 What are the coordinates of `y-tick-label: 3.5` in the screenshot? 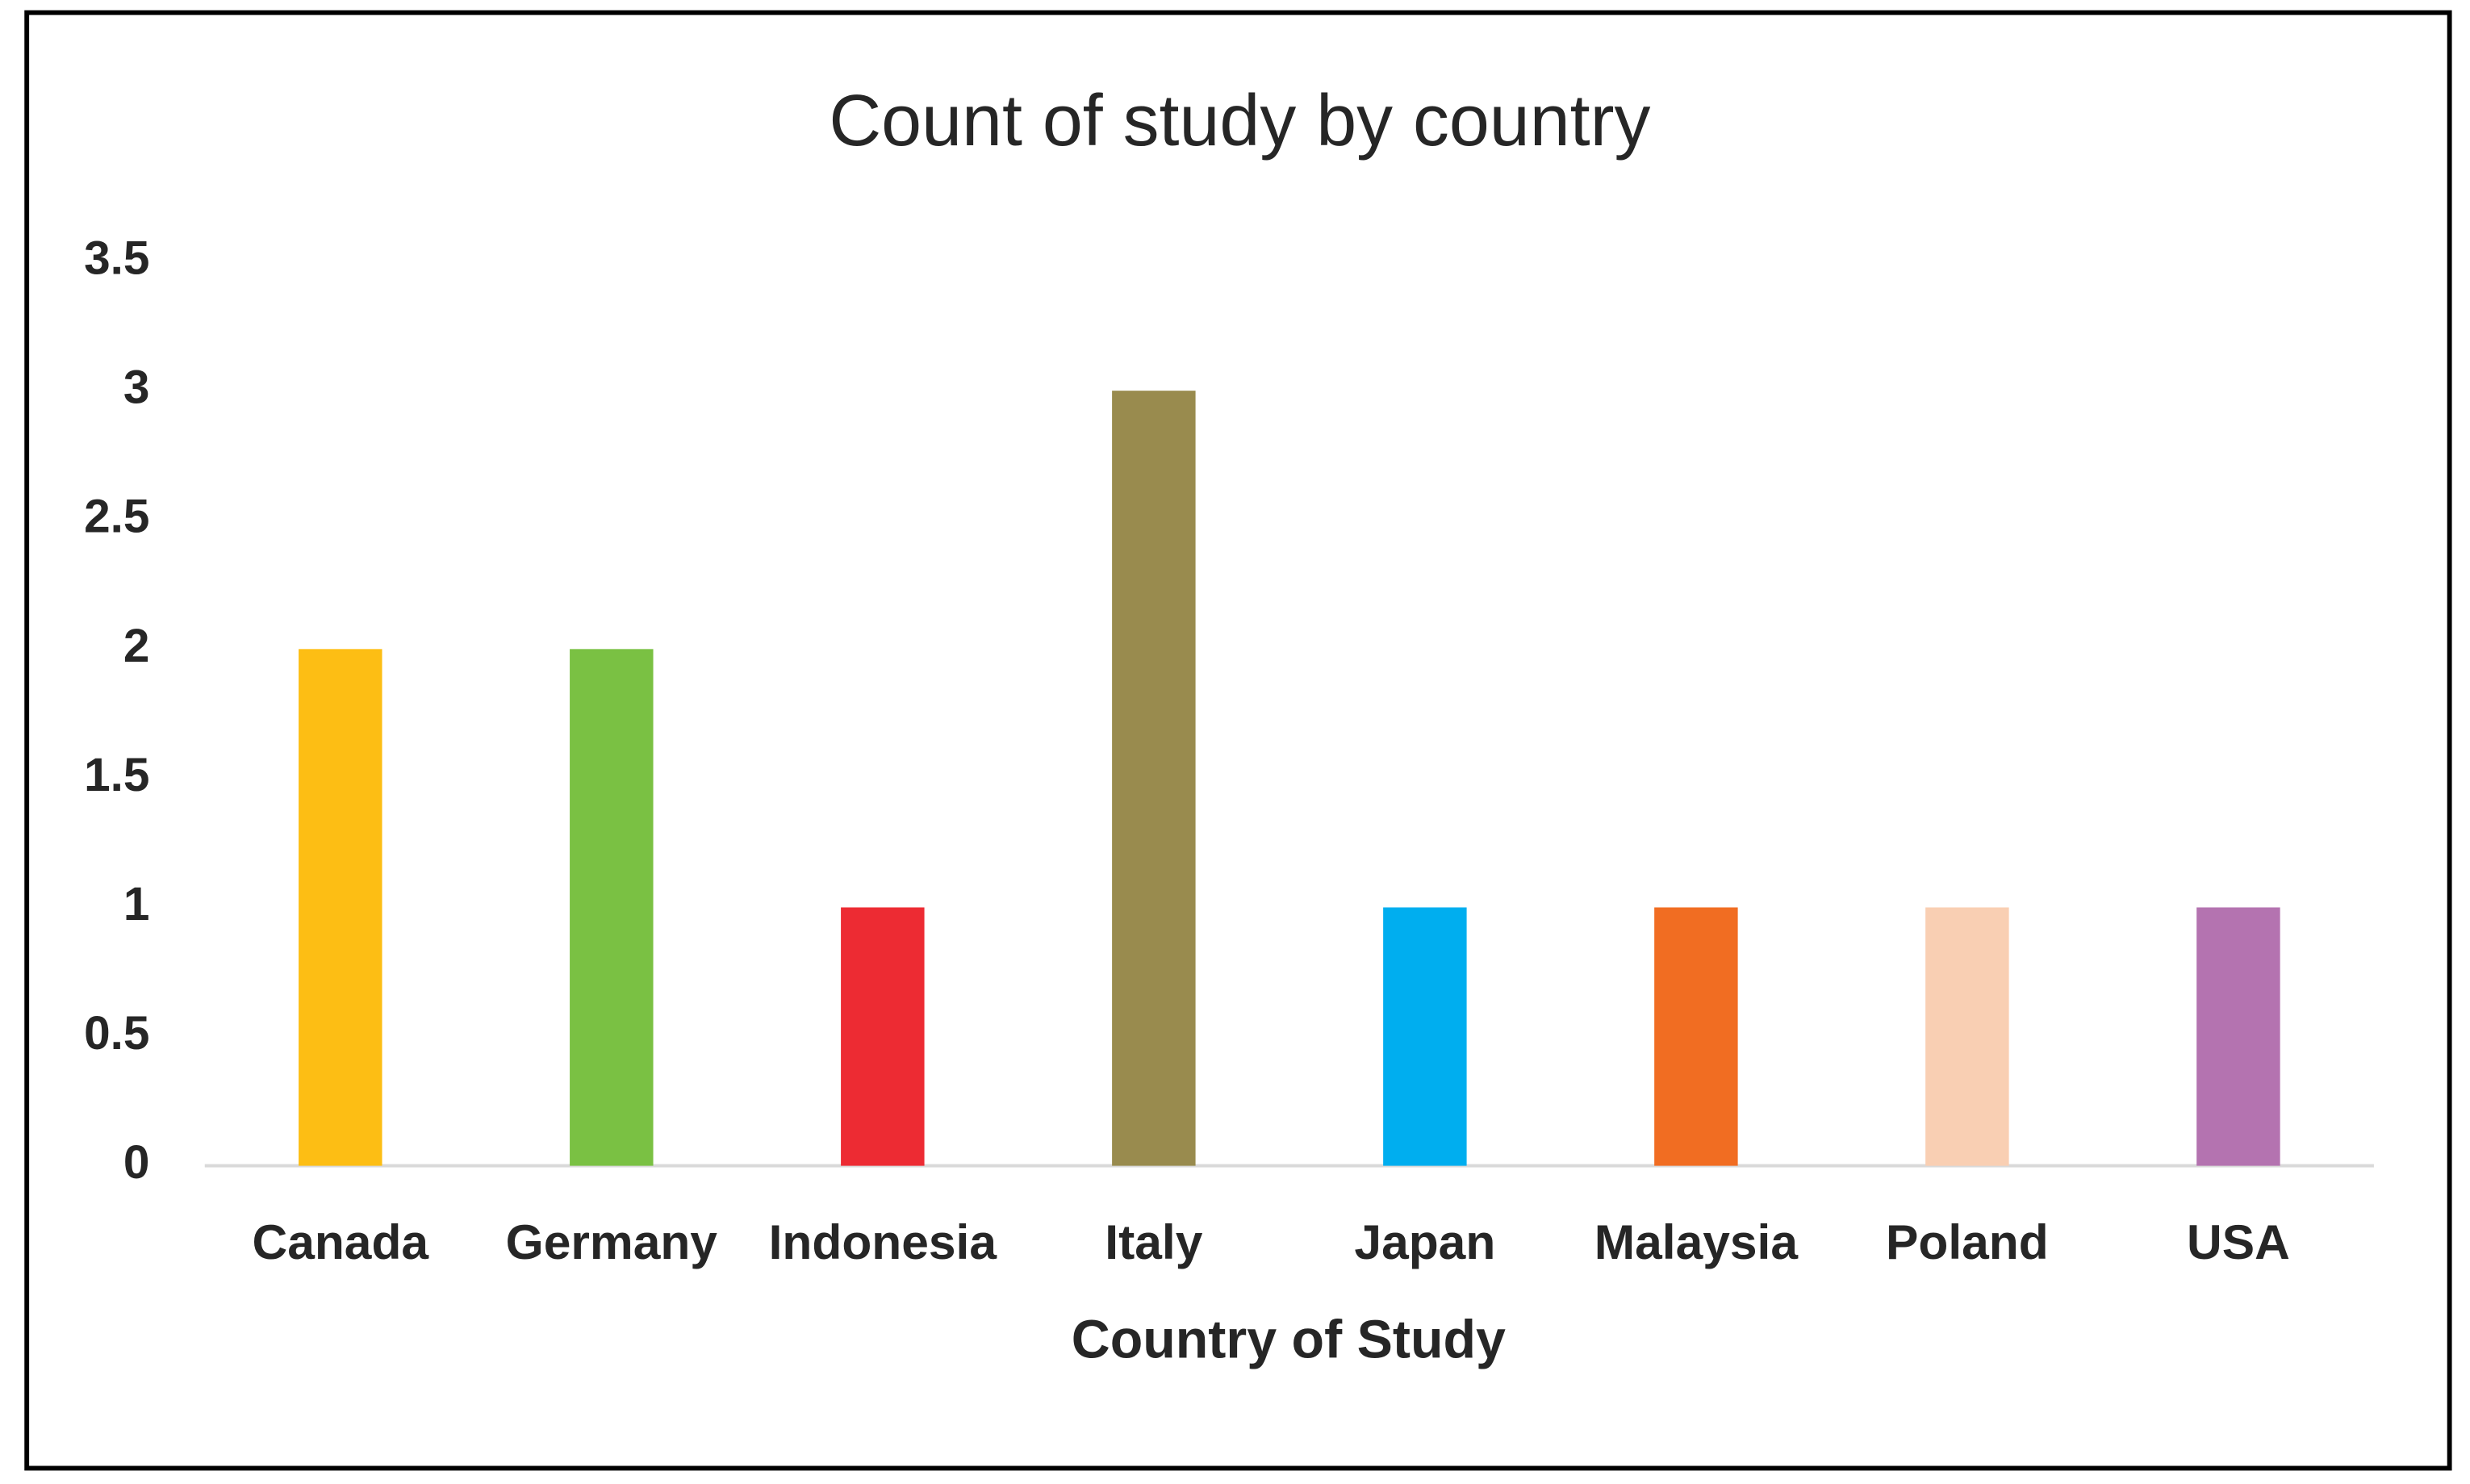 It's located at (116, 258).